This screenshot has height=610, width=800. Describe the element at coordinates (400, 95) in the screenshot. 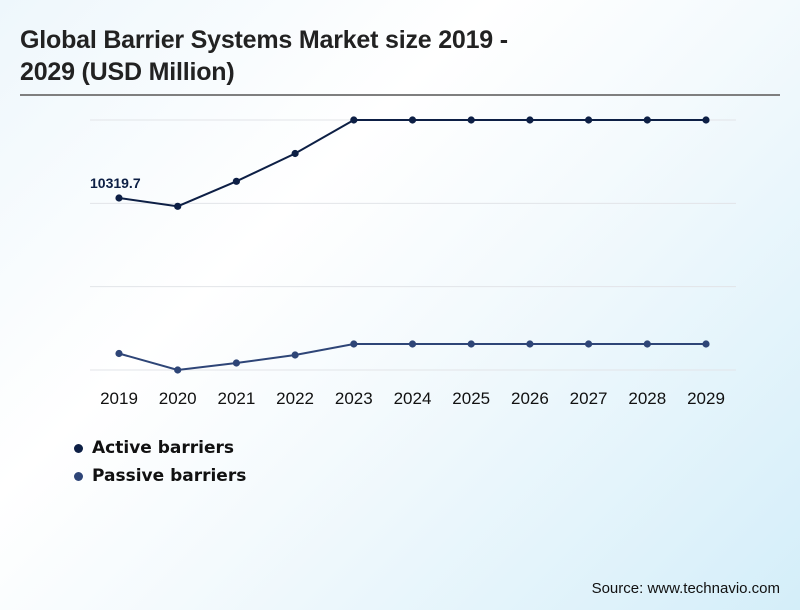

I see `title-divider` at that location.